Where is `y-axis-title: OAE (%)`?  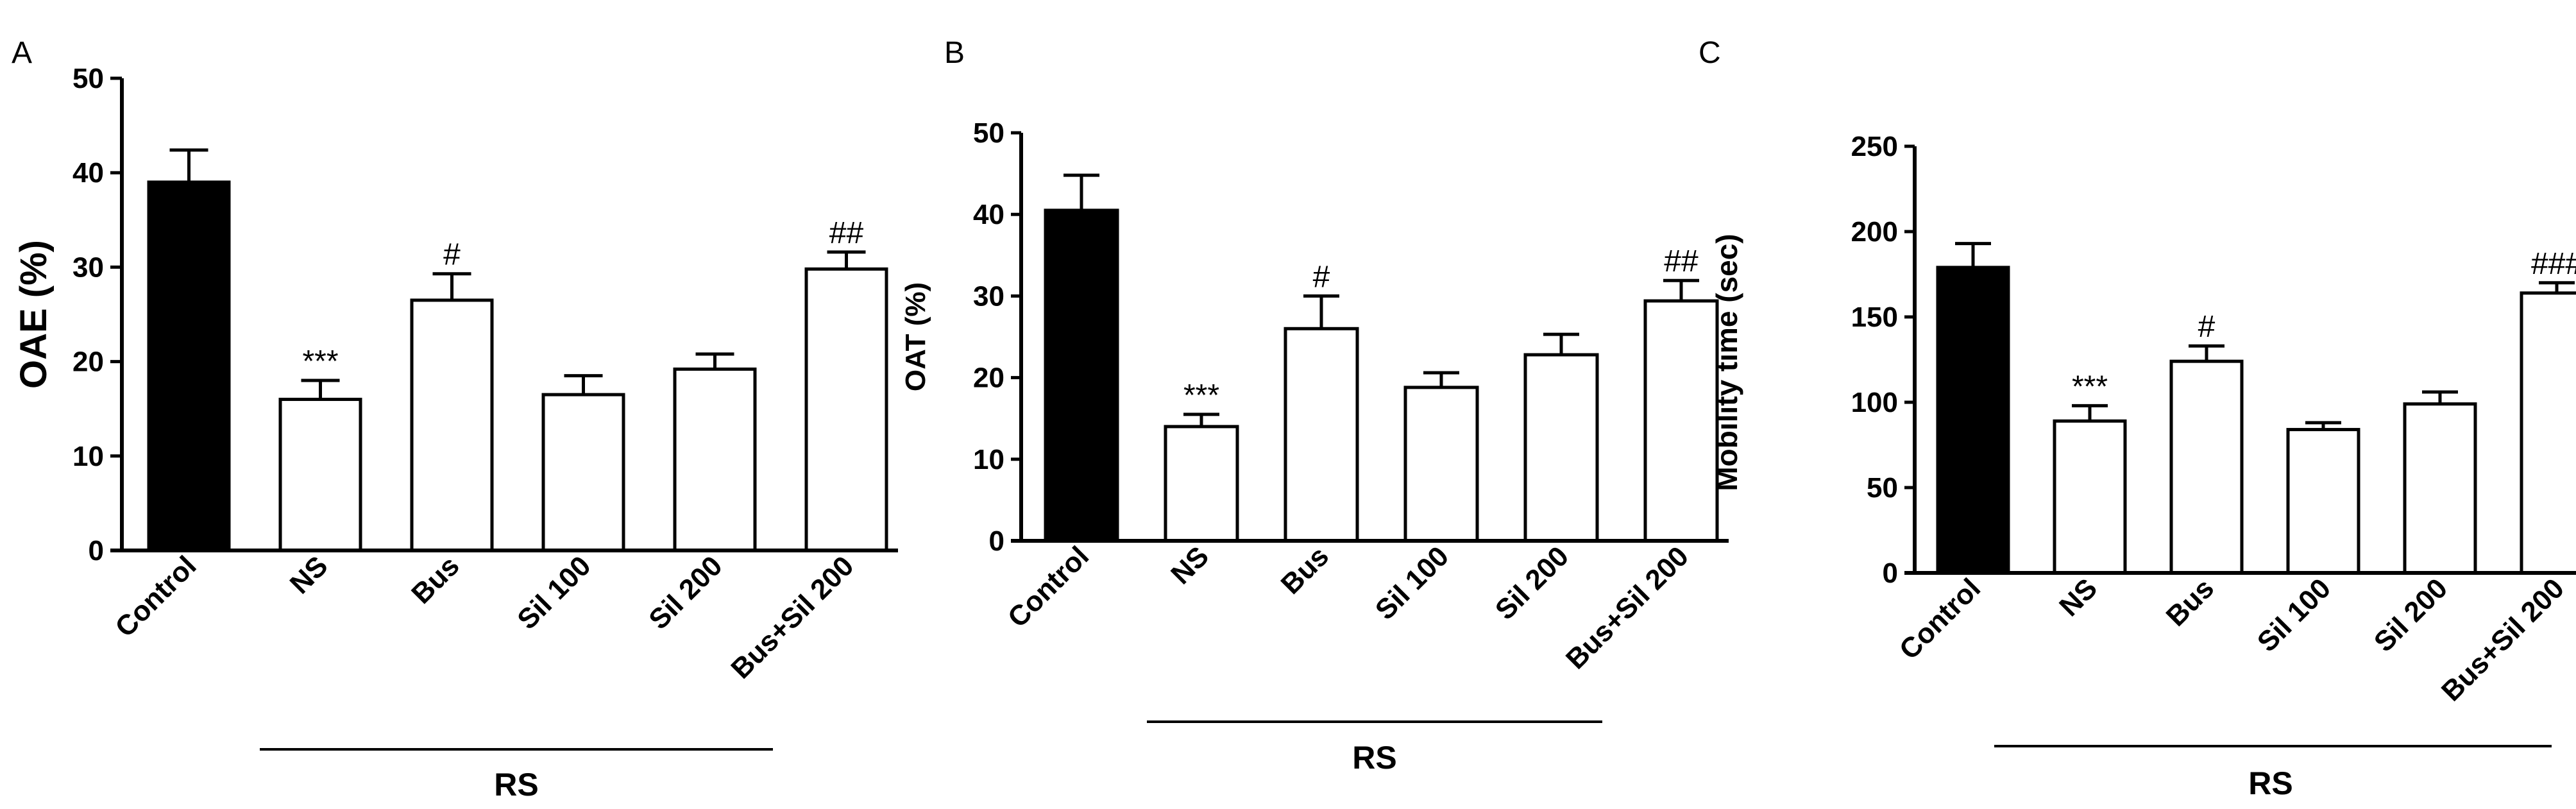 y-axis-title: OAE (%) is located at coordinates (34, 314).